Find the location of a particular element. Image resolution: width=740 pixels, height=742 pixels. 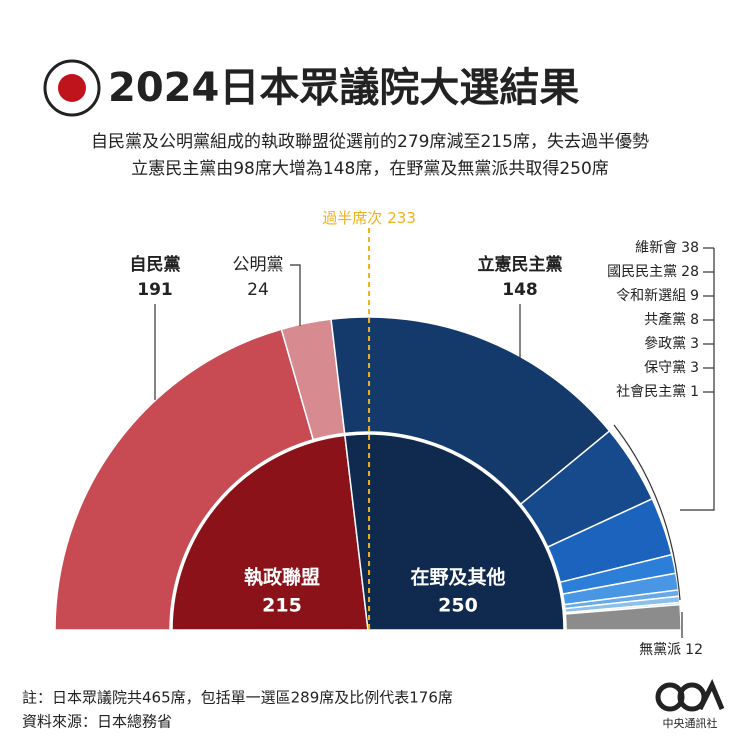

logo: 中央通訊社 is located at coordinates (690, 704).